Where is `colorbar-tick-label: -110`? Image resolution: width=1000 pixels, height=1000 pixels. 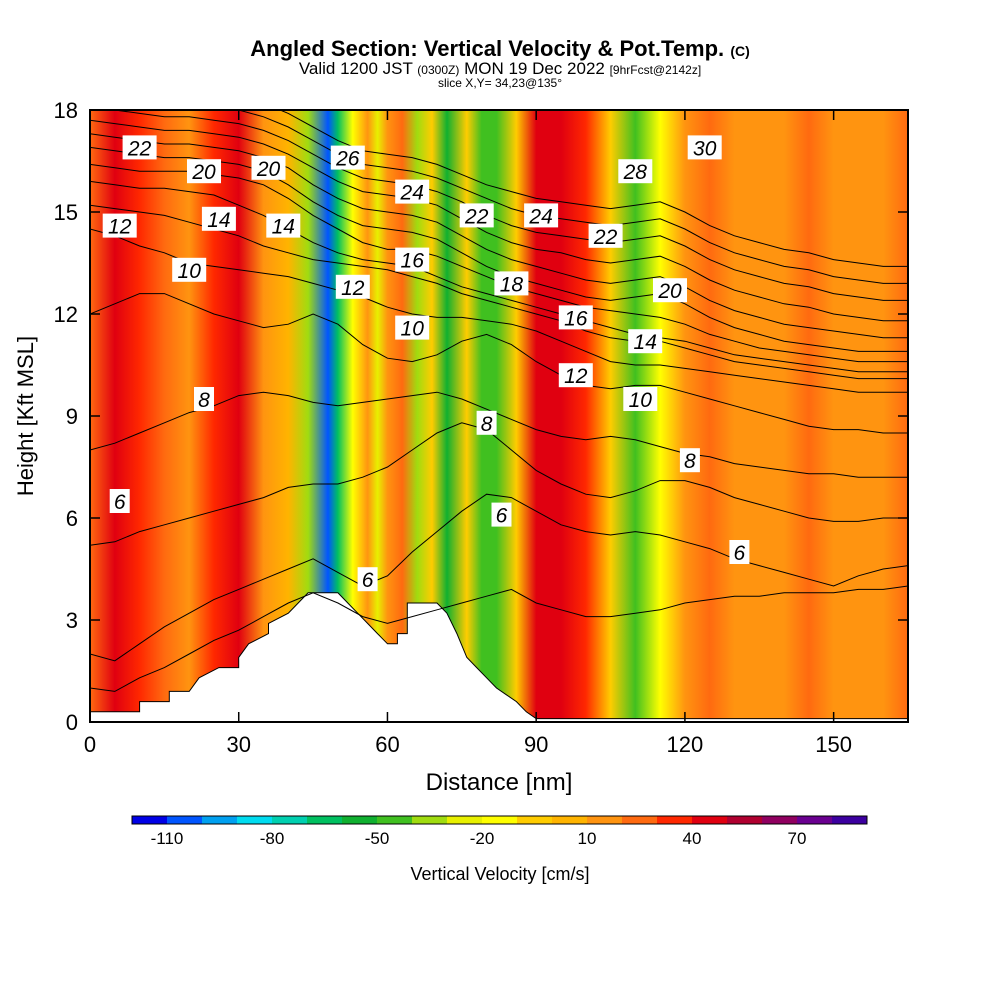
colorbar-tick-label: -110 is located at coordinates (167, 838).